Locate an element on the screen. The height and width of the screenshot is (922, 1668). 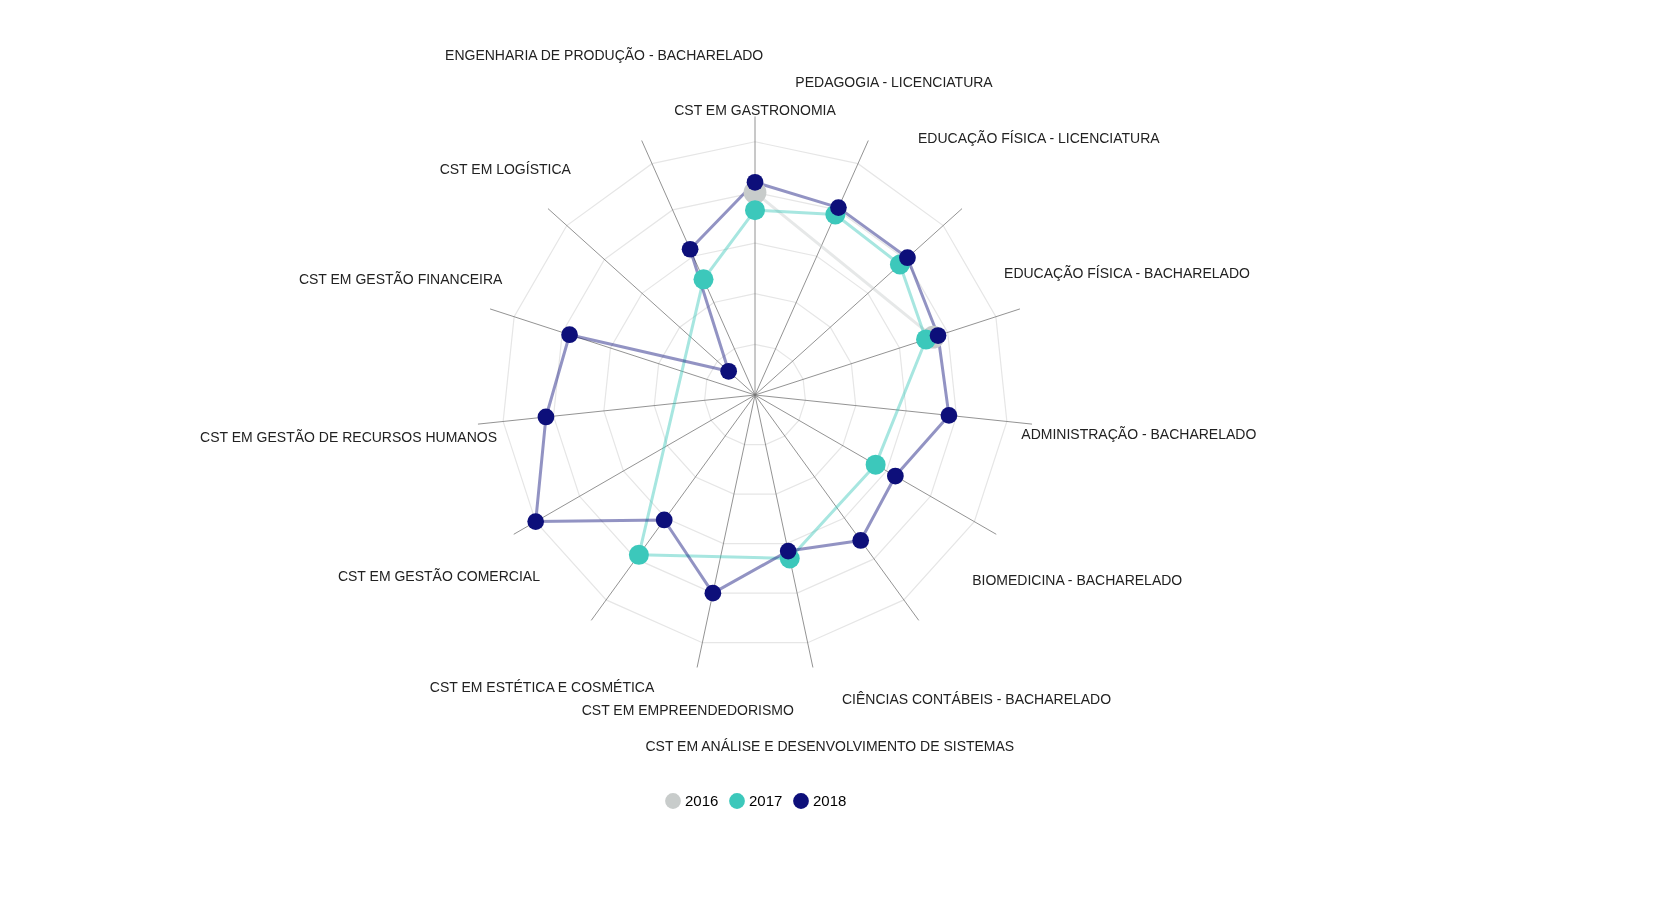
legend-label: 2016 is located at coordinates (702, 800).